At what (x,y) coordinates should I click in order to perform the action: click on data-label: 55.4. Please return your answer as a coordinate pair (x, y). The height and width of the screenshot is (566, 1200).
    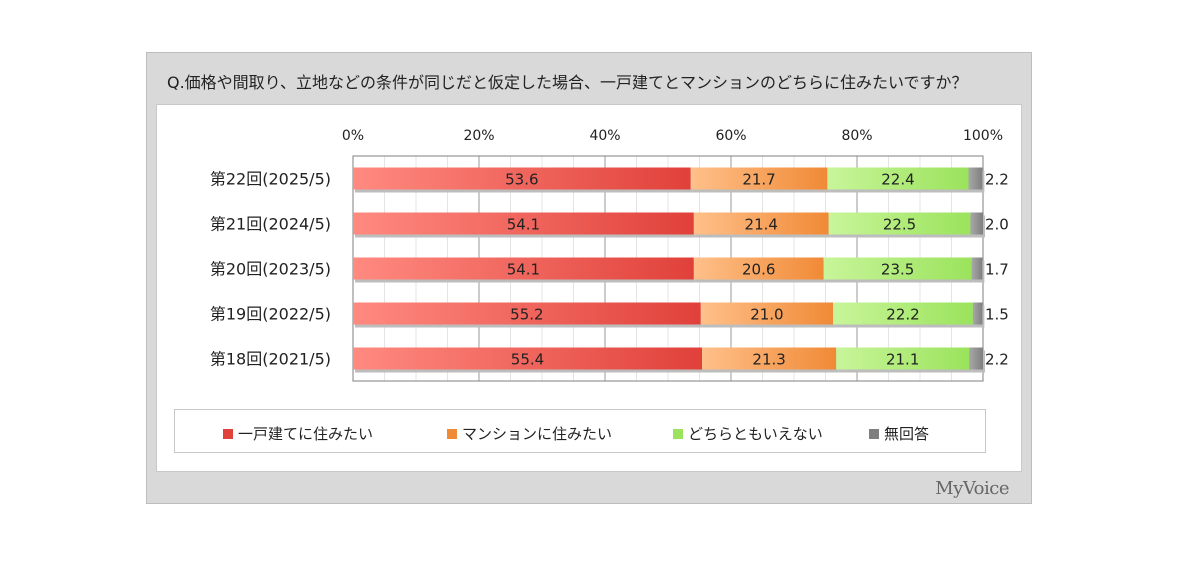
    Looking at the image, I should click on (527, 360).